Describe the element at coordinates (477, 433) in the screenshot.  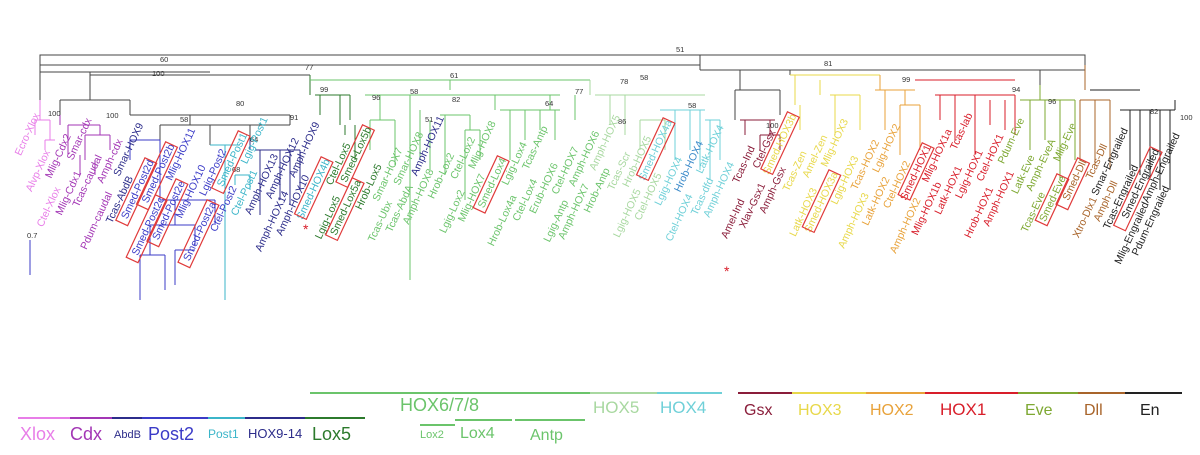
I see `group-label: Lox4` at that location.